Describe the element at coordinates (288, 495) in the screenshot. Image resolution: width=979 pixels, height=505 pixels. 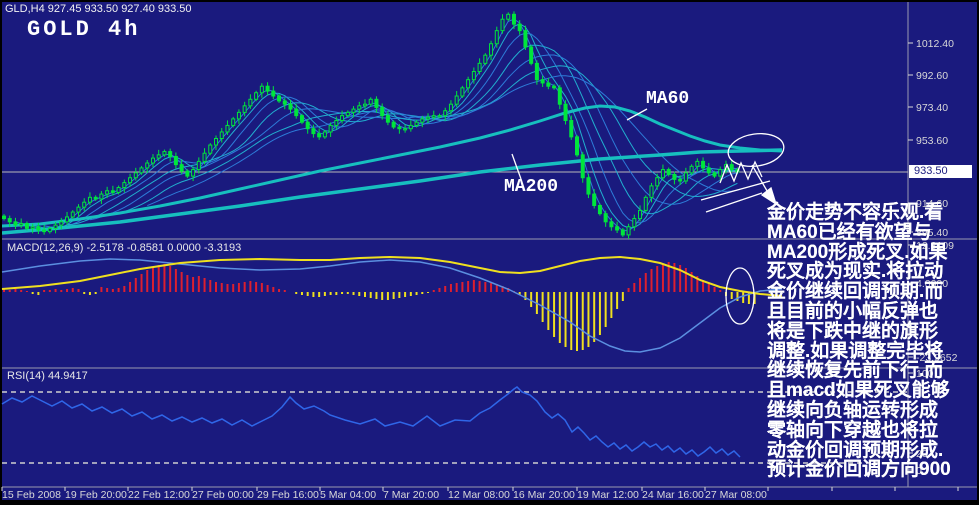
I see `time-axis-label: 29 Feb 16:00` at that location.